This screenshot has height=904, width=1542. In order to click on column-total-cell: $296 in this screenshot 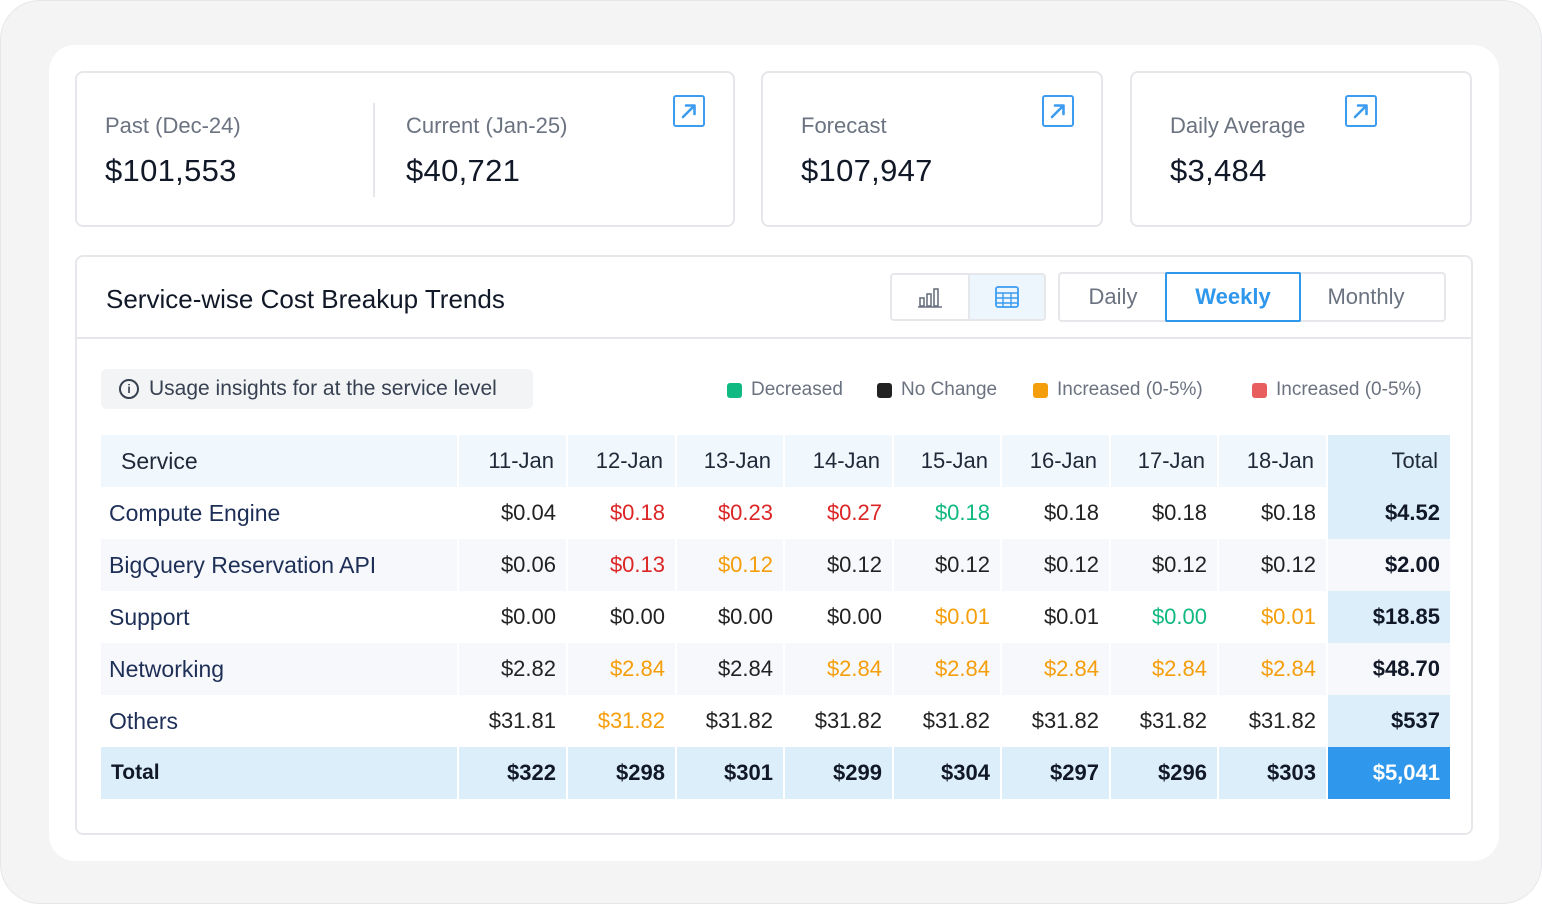, I will do `click(1164, 773)`.